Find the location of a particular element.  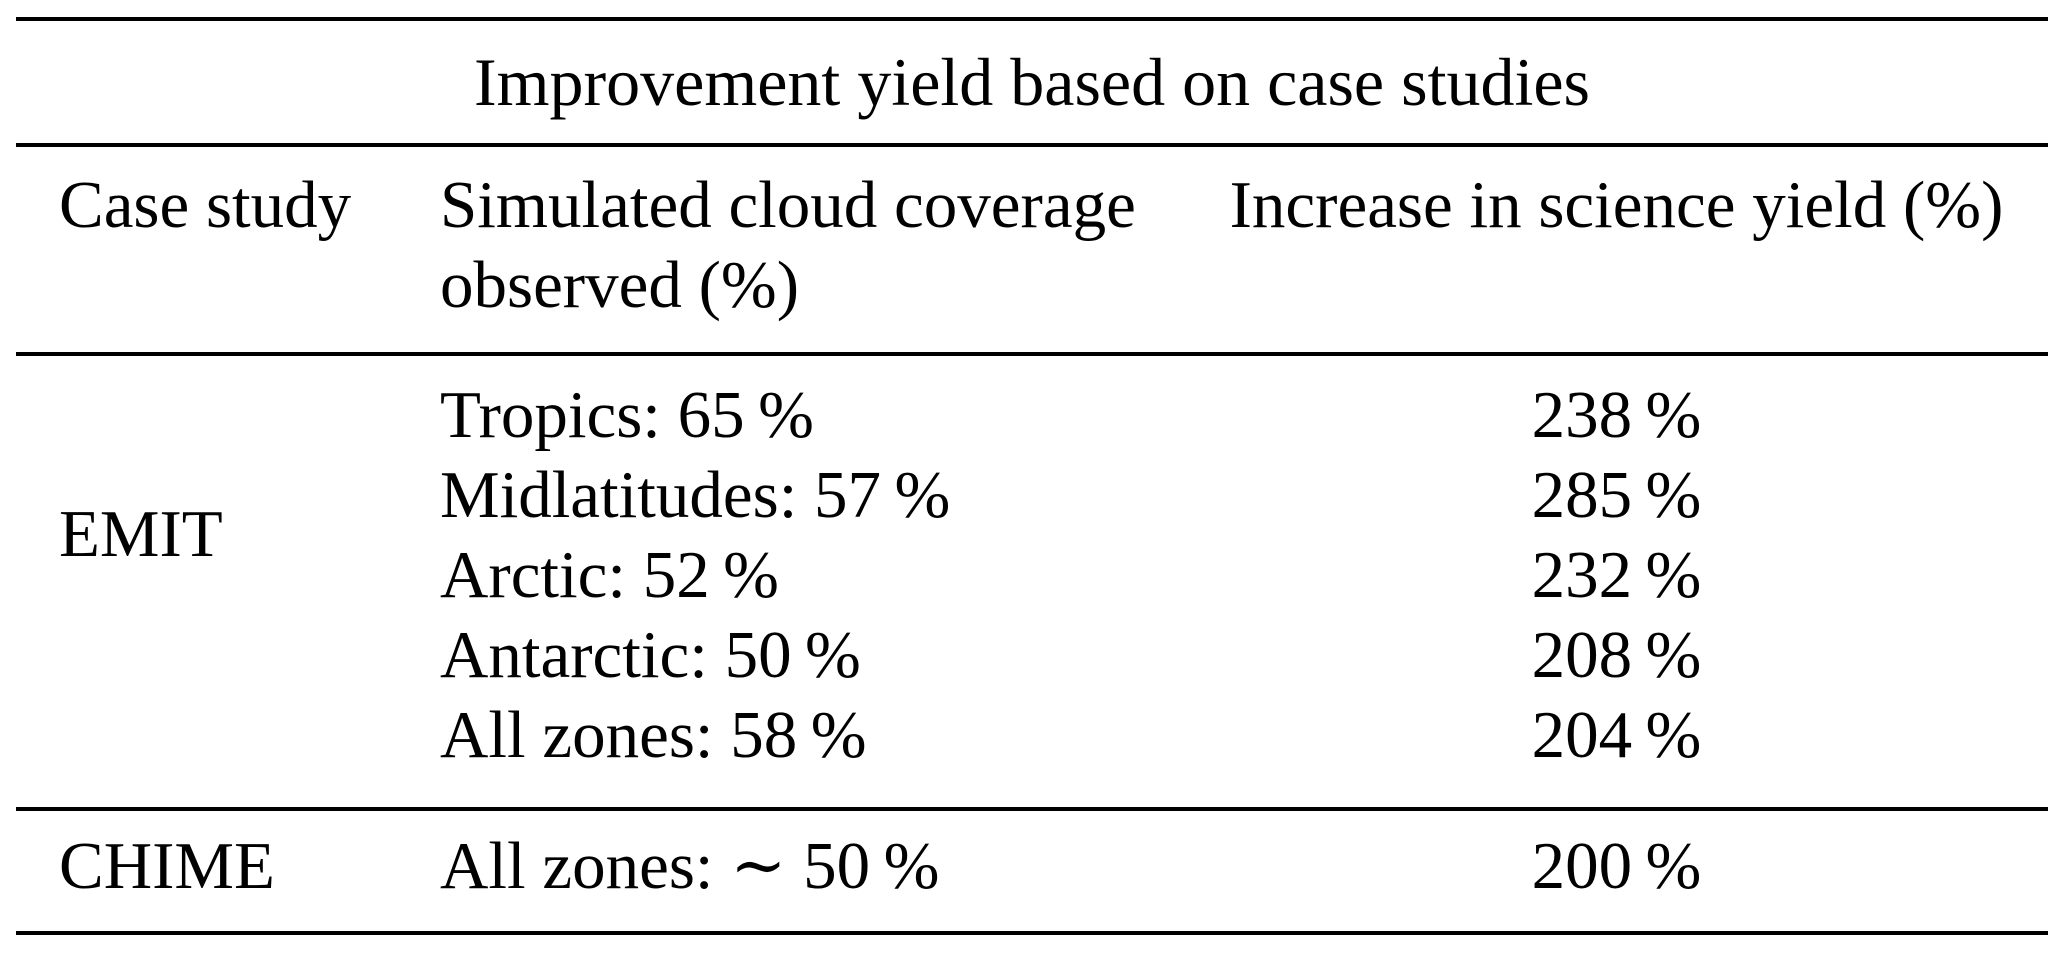

emit-yield-all-zones: 204 % is located at coordinates (1616, 735).